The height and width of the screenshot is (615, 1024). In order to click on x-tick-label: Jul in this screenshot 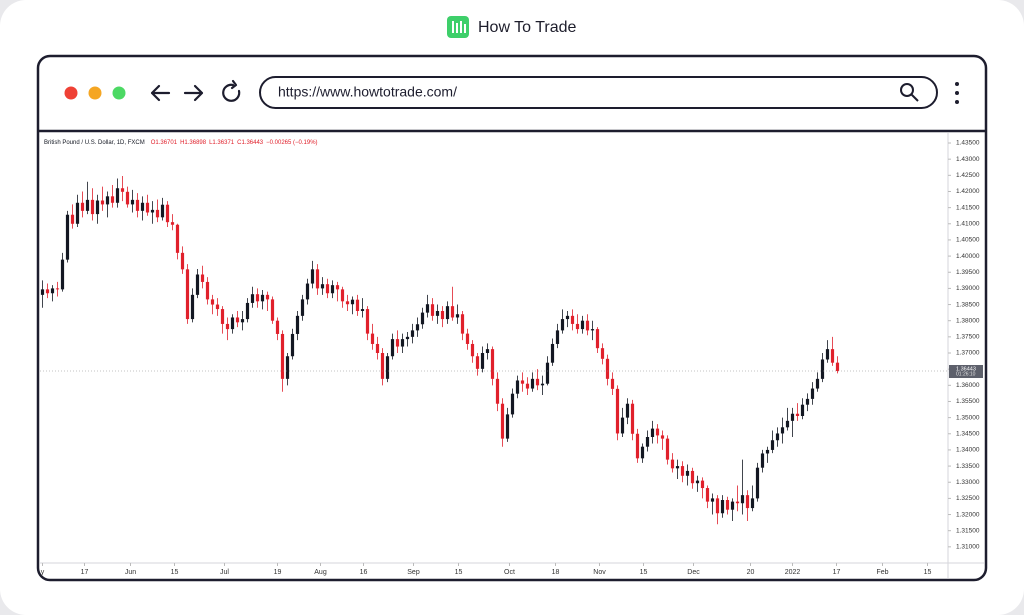, I will do `click(224, 572)`.